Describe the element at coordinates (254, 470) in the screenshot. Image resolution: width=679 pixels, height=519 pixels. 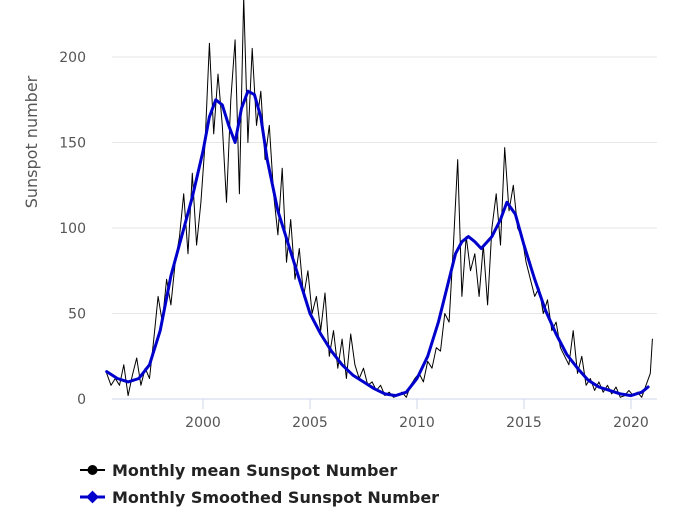
I see `legend-label-monthly-mean: Monthly mean Sunspot Number` at that location.